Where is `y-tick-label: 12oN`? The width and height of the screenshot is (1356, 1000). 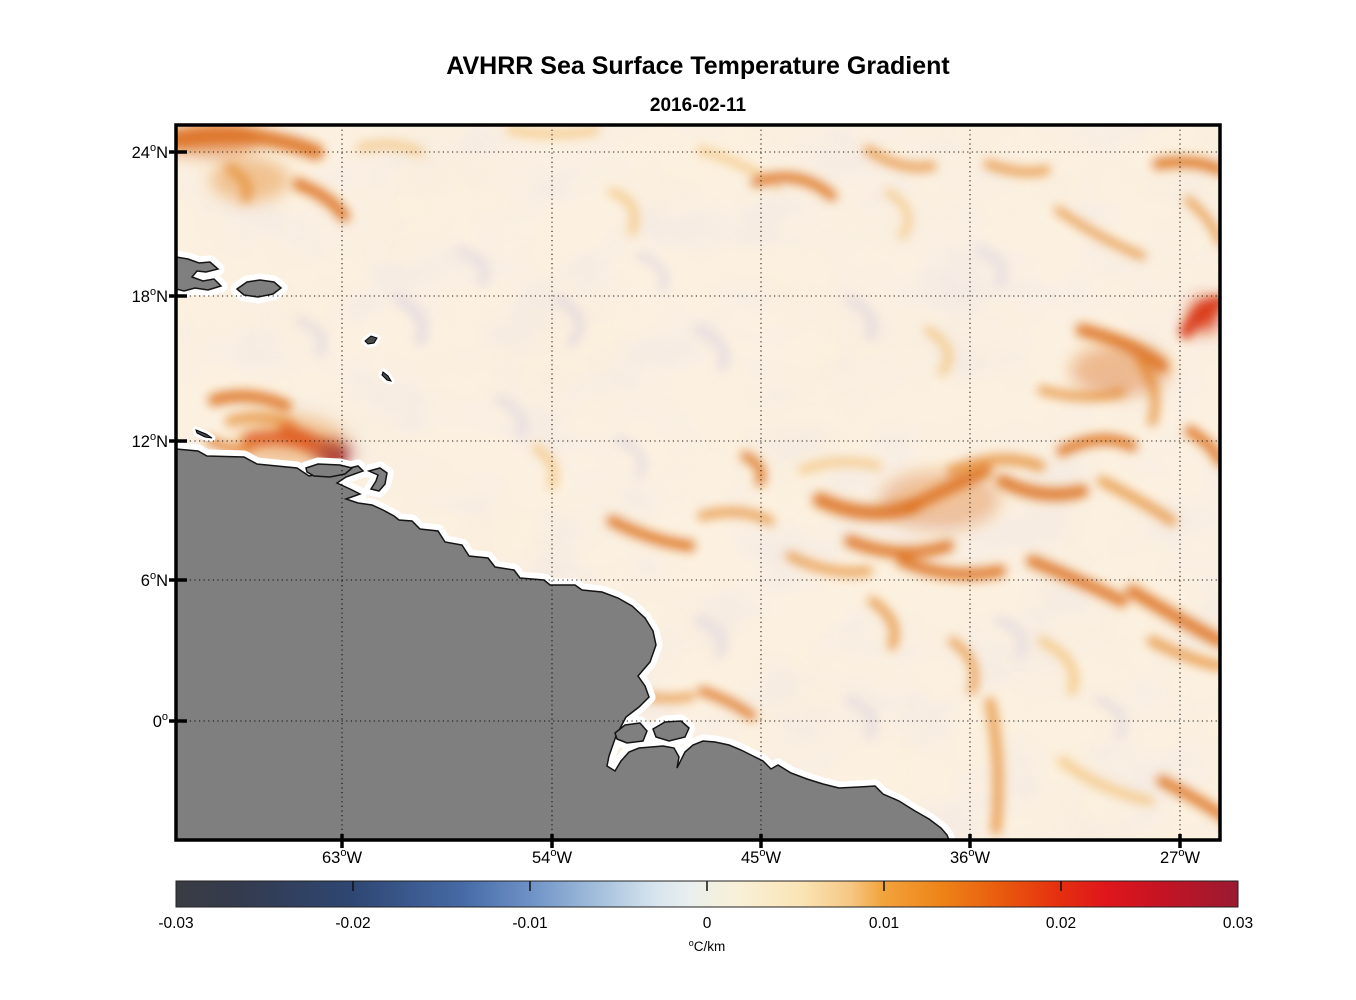 y-tick-label: 12oN is located at coordinates (150, 441).